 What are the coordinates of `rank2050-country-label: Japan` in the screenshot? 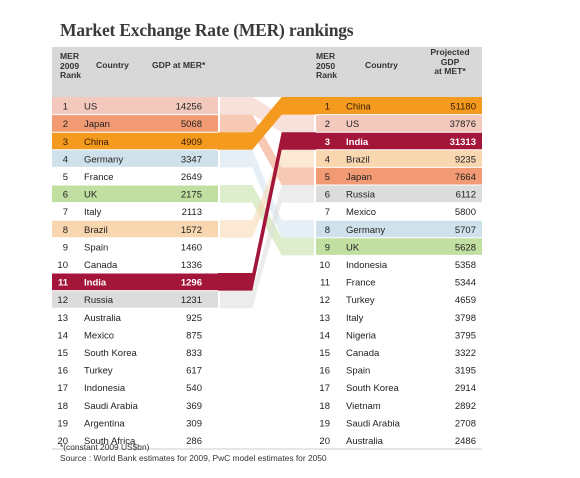 It's located at (359, 177).